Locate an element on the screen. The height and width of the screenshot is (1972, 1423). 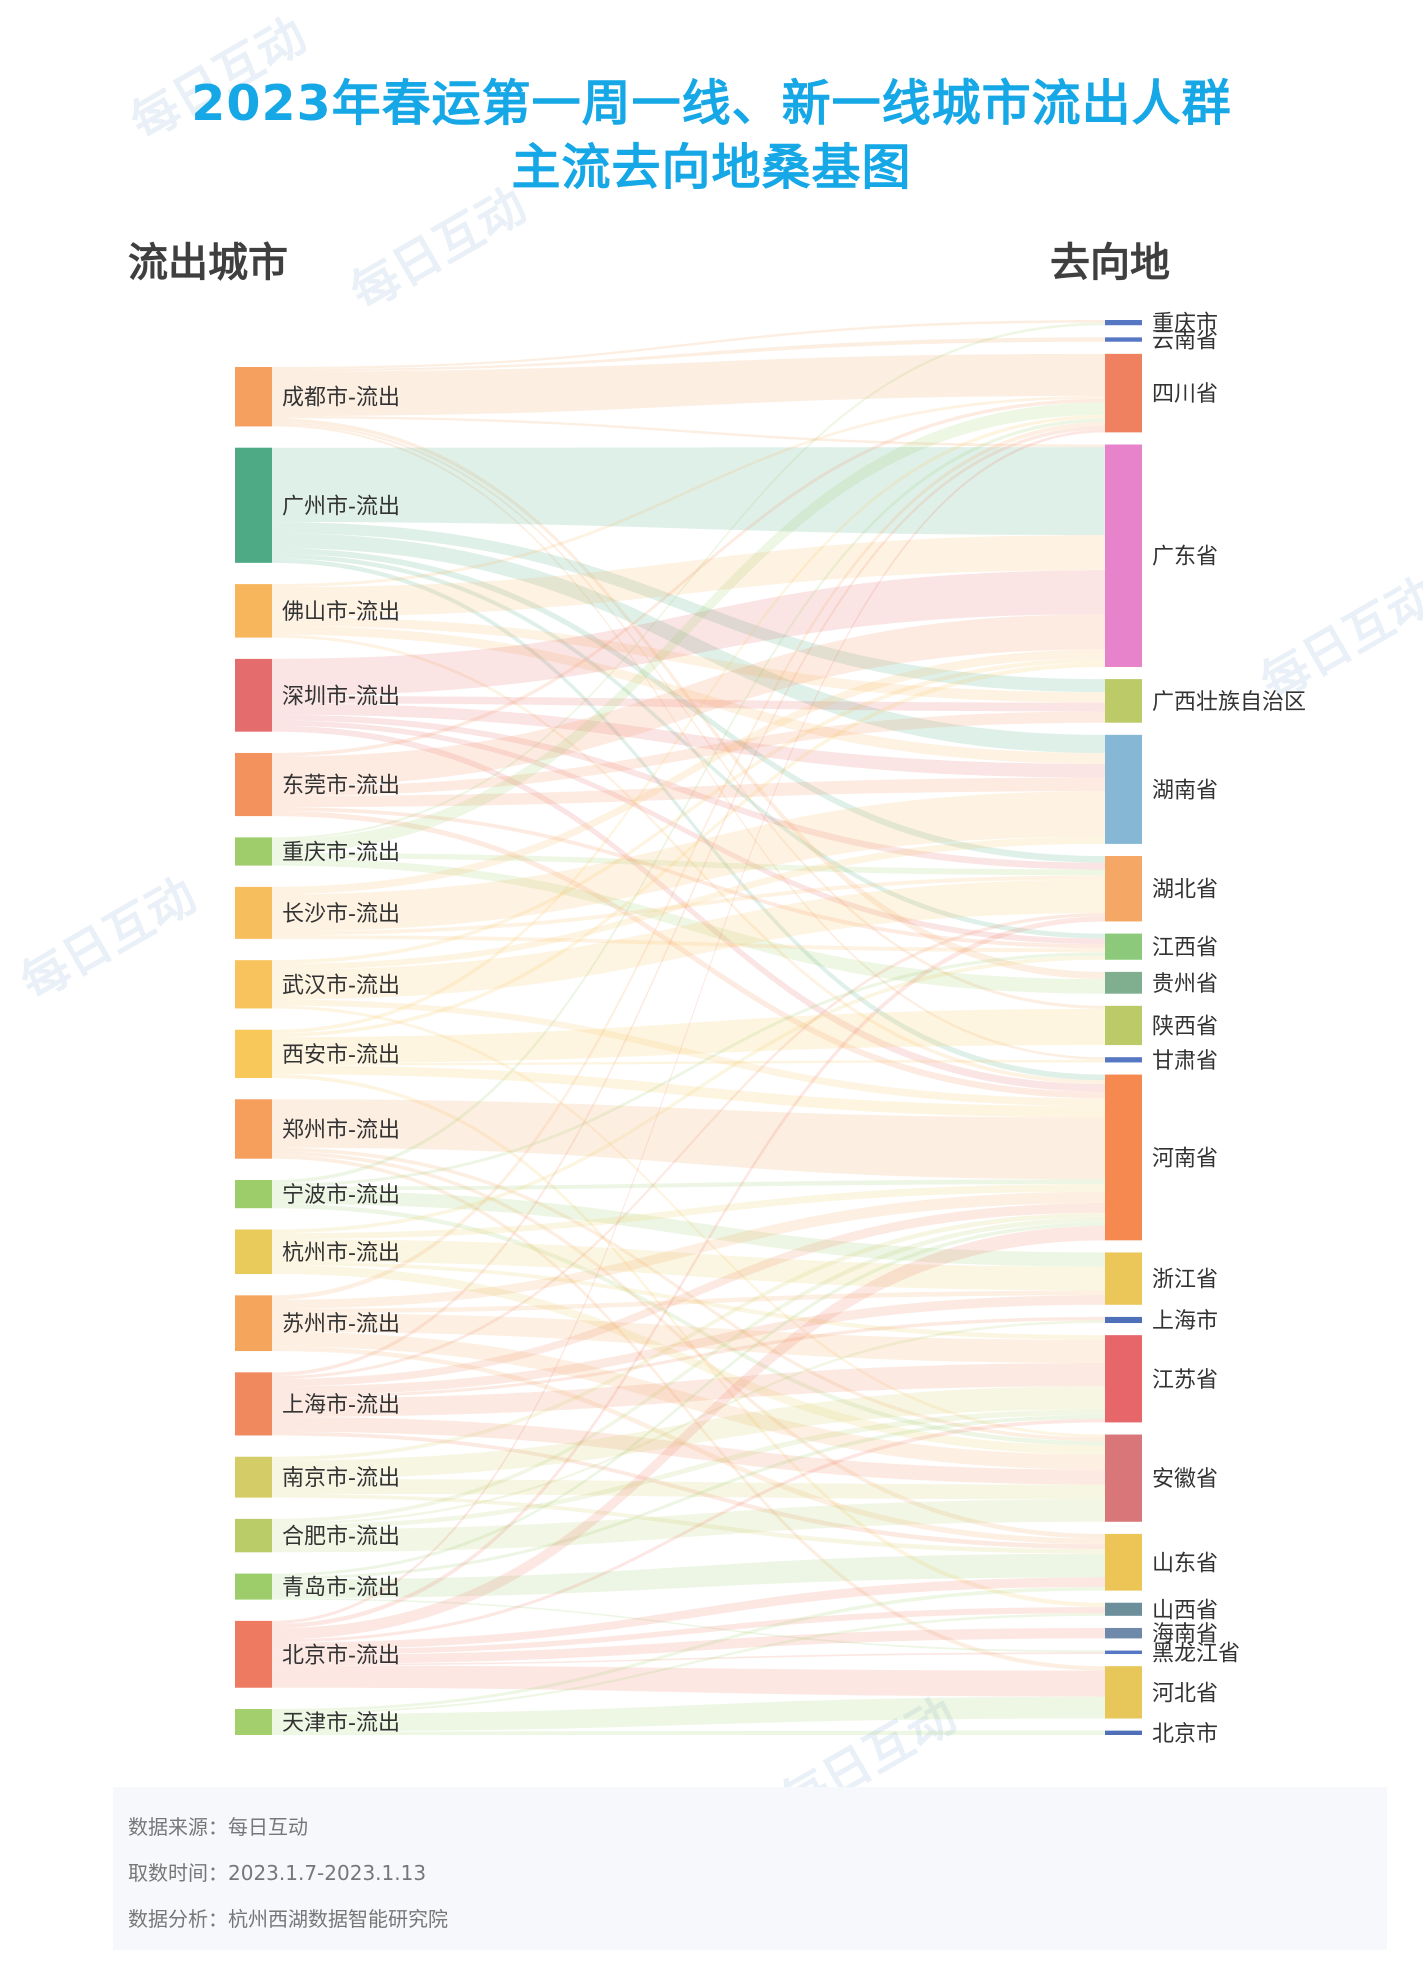
source-node-label: 长沙市-流出 is located at coordinates (341, 914).